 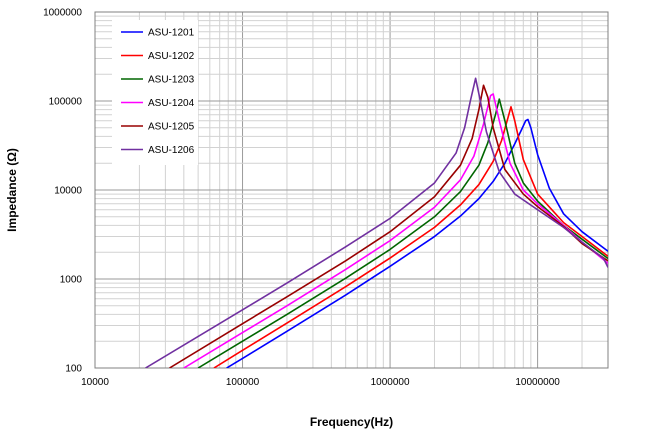 I want to click on x-tick-label: 100000, so click(x=243, y=382).